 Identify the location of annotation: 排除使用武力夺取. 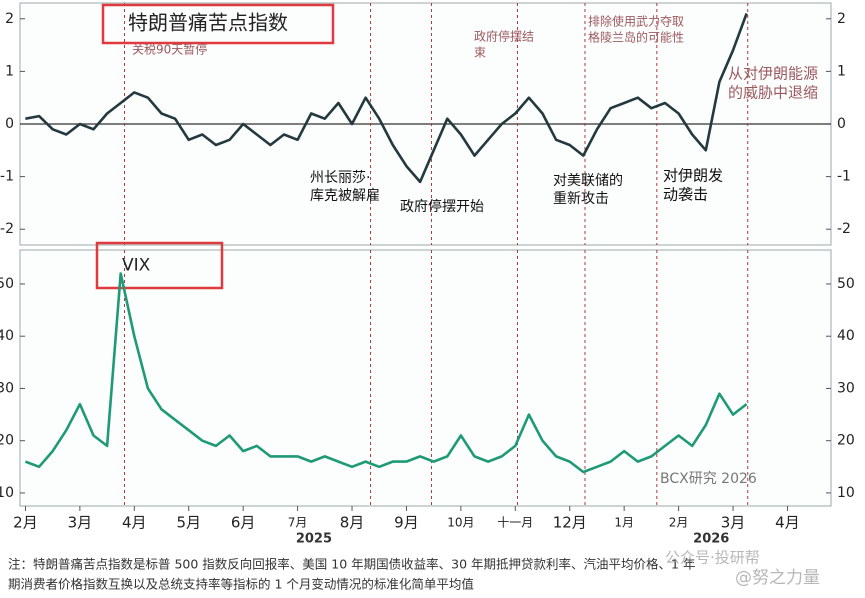
(636, 21).